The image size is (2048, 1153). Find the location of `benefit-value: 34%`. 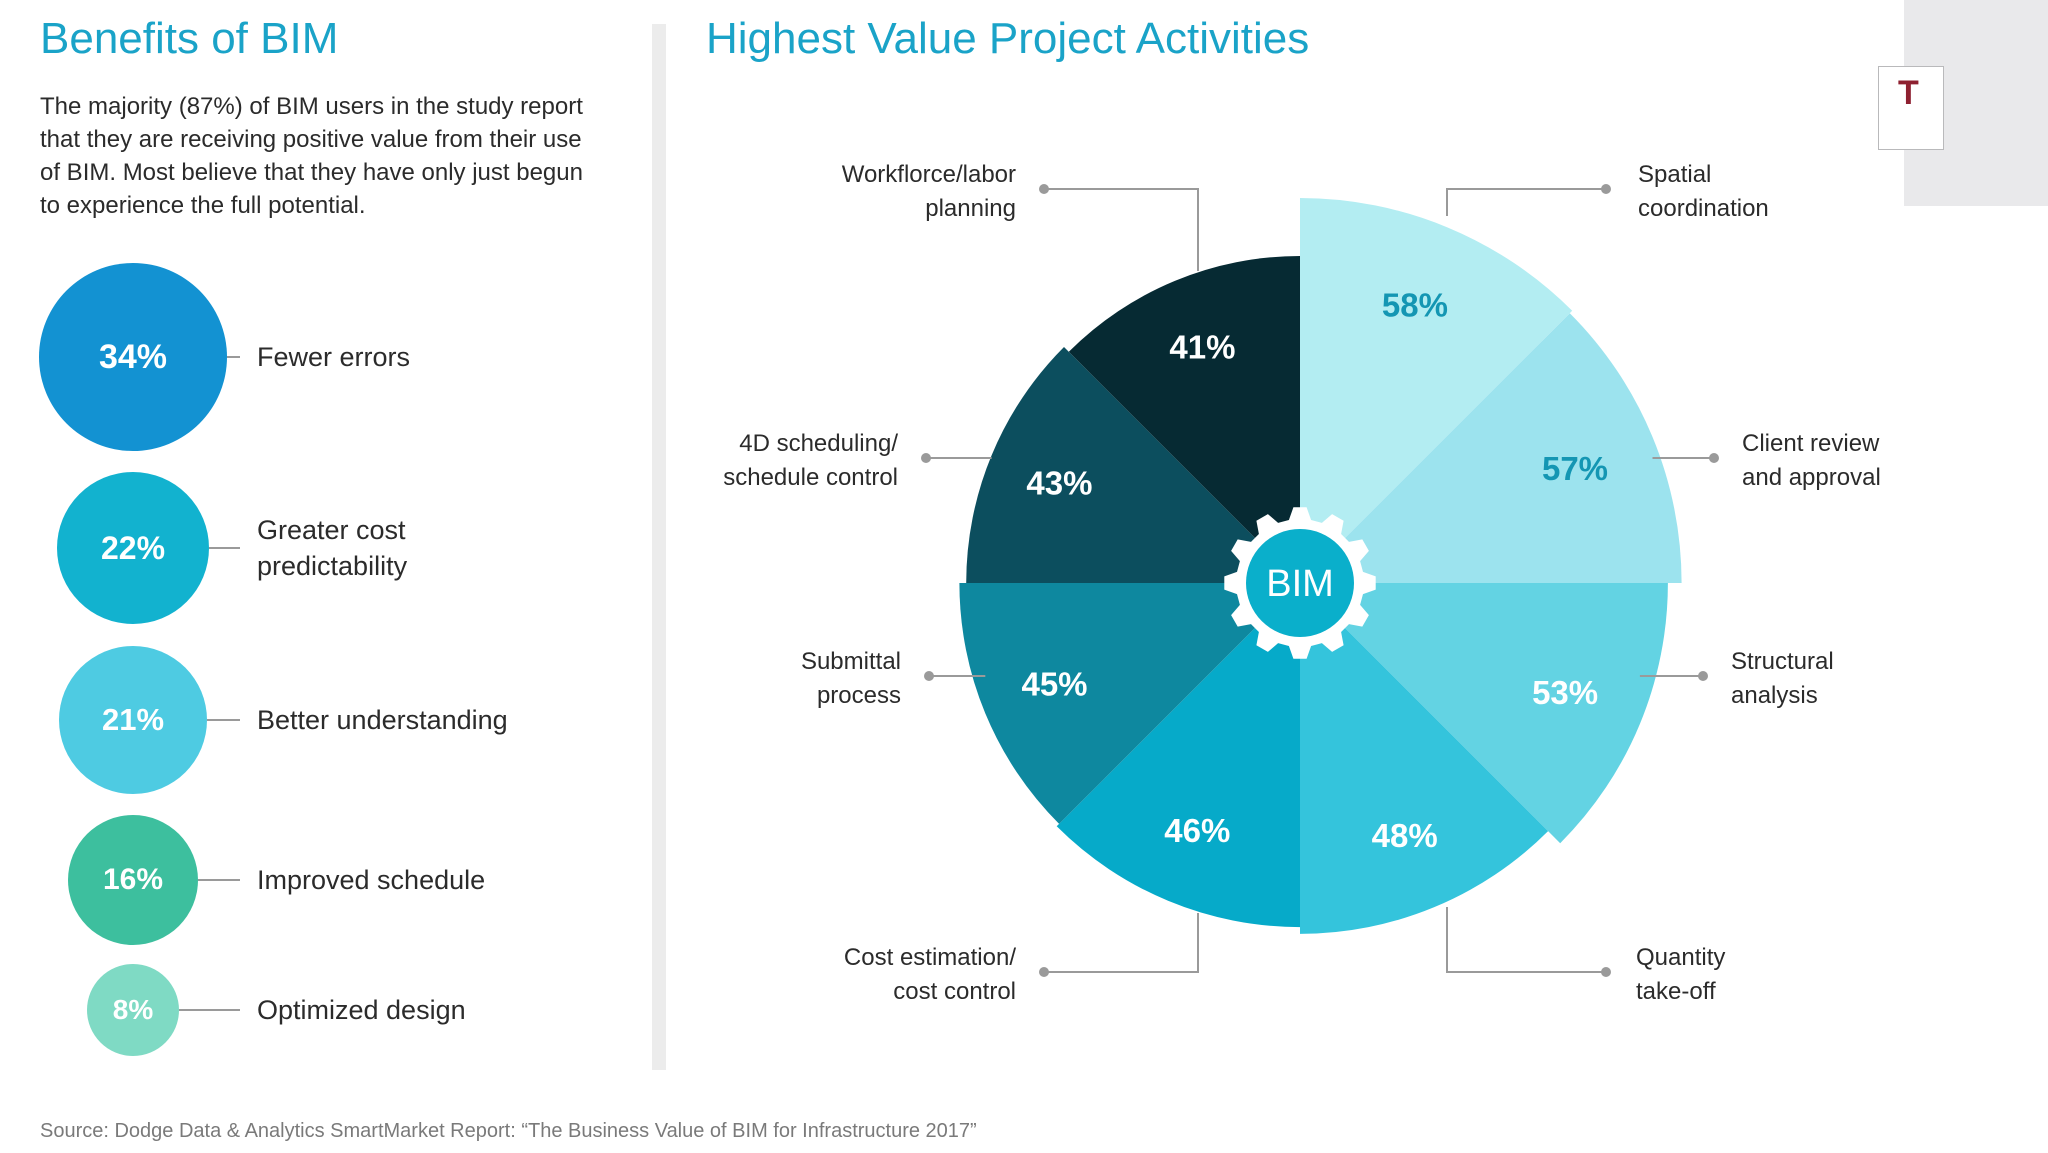

benefit-value: 34% is located at coordinates (133, 356).